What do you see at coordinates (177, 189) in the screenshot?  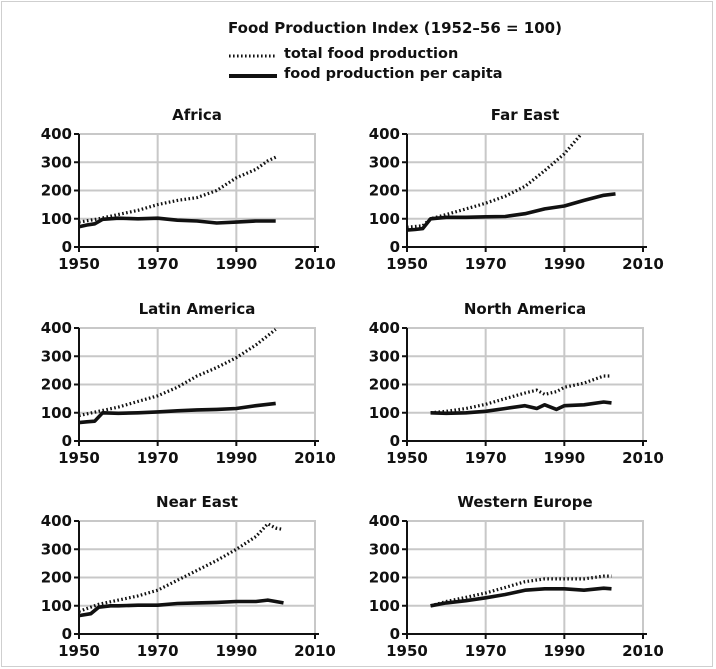 I see `series-line-total-africa` at bounding box center [177, 189].